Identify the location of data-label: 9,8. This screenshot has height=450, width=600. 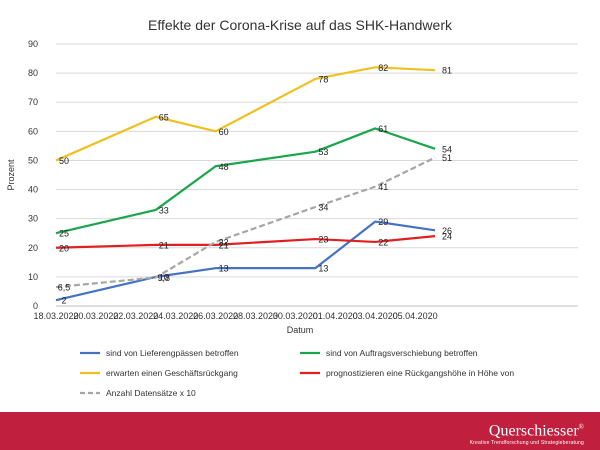
(163, 278).